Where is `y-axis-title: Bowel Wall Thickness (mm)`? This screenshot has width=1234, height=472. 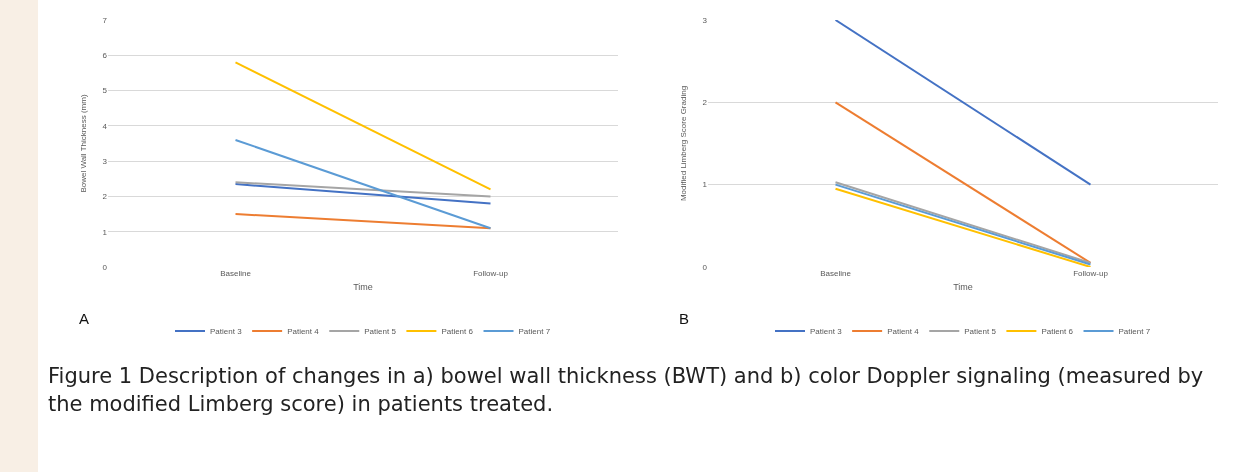 y-axis-title: Bowel Wall Thickness (mm) is located at coordinates (84, 143).